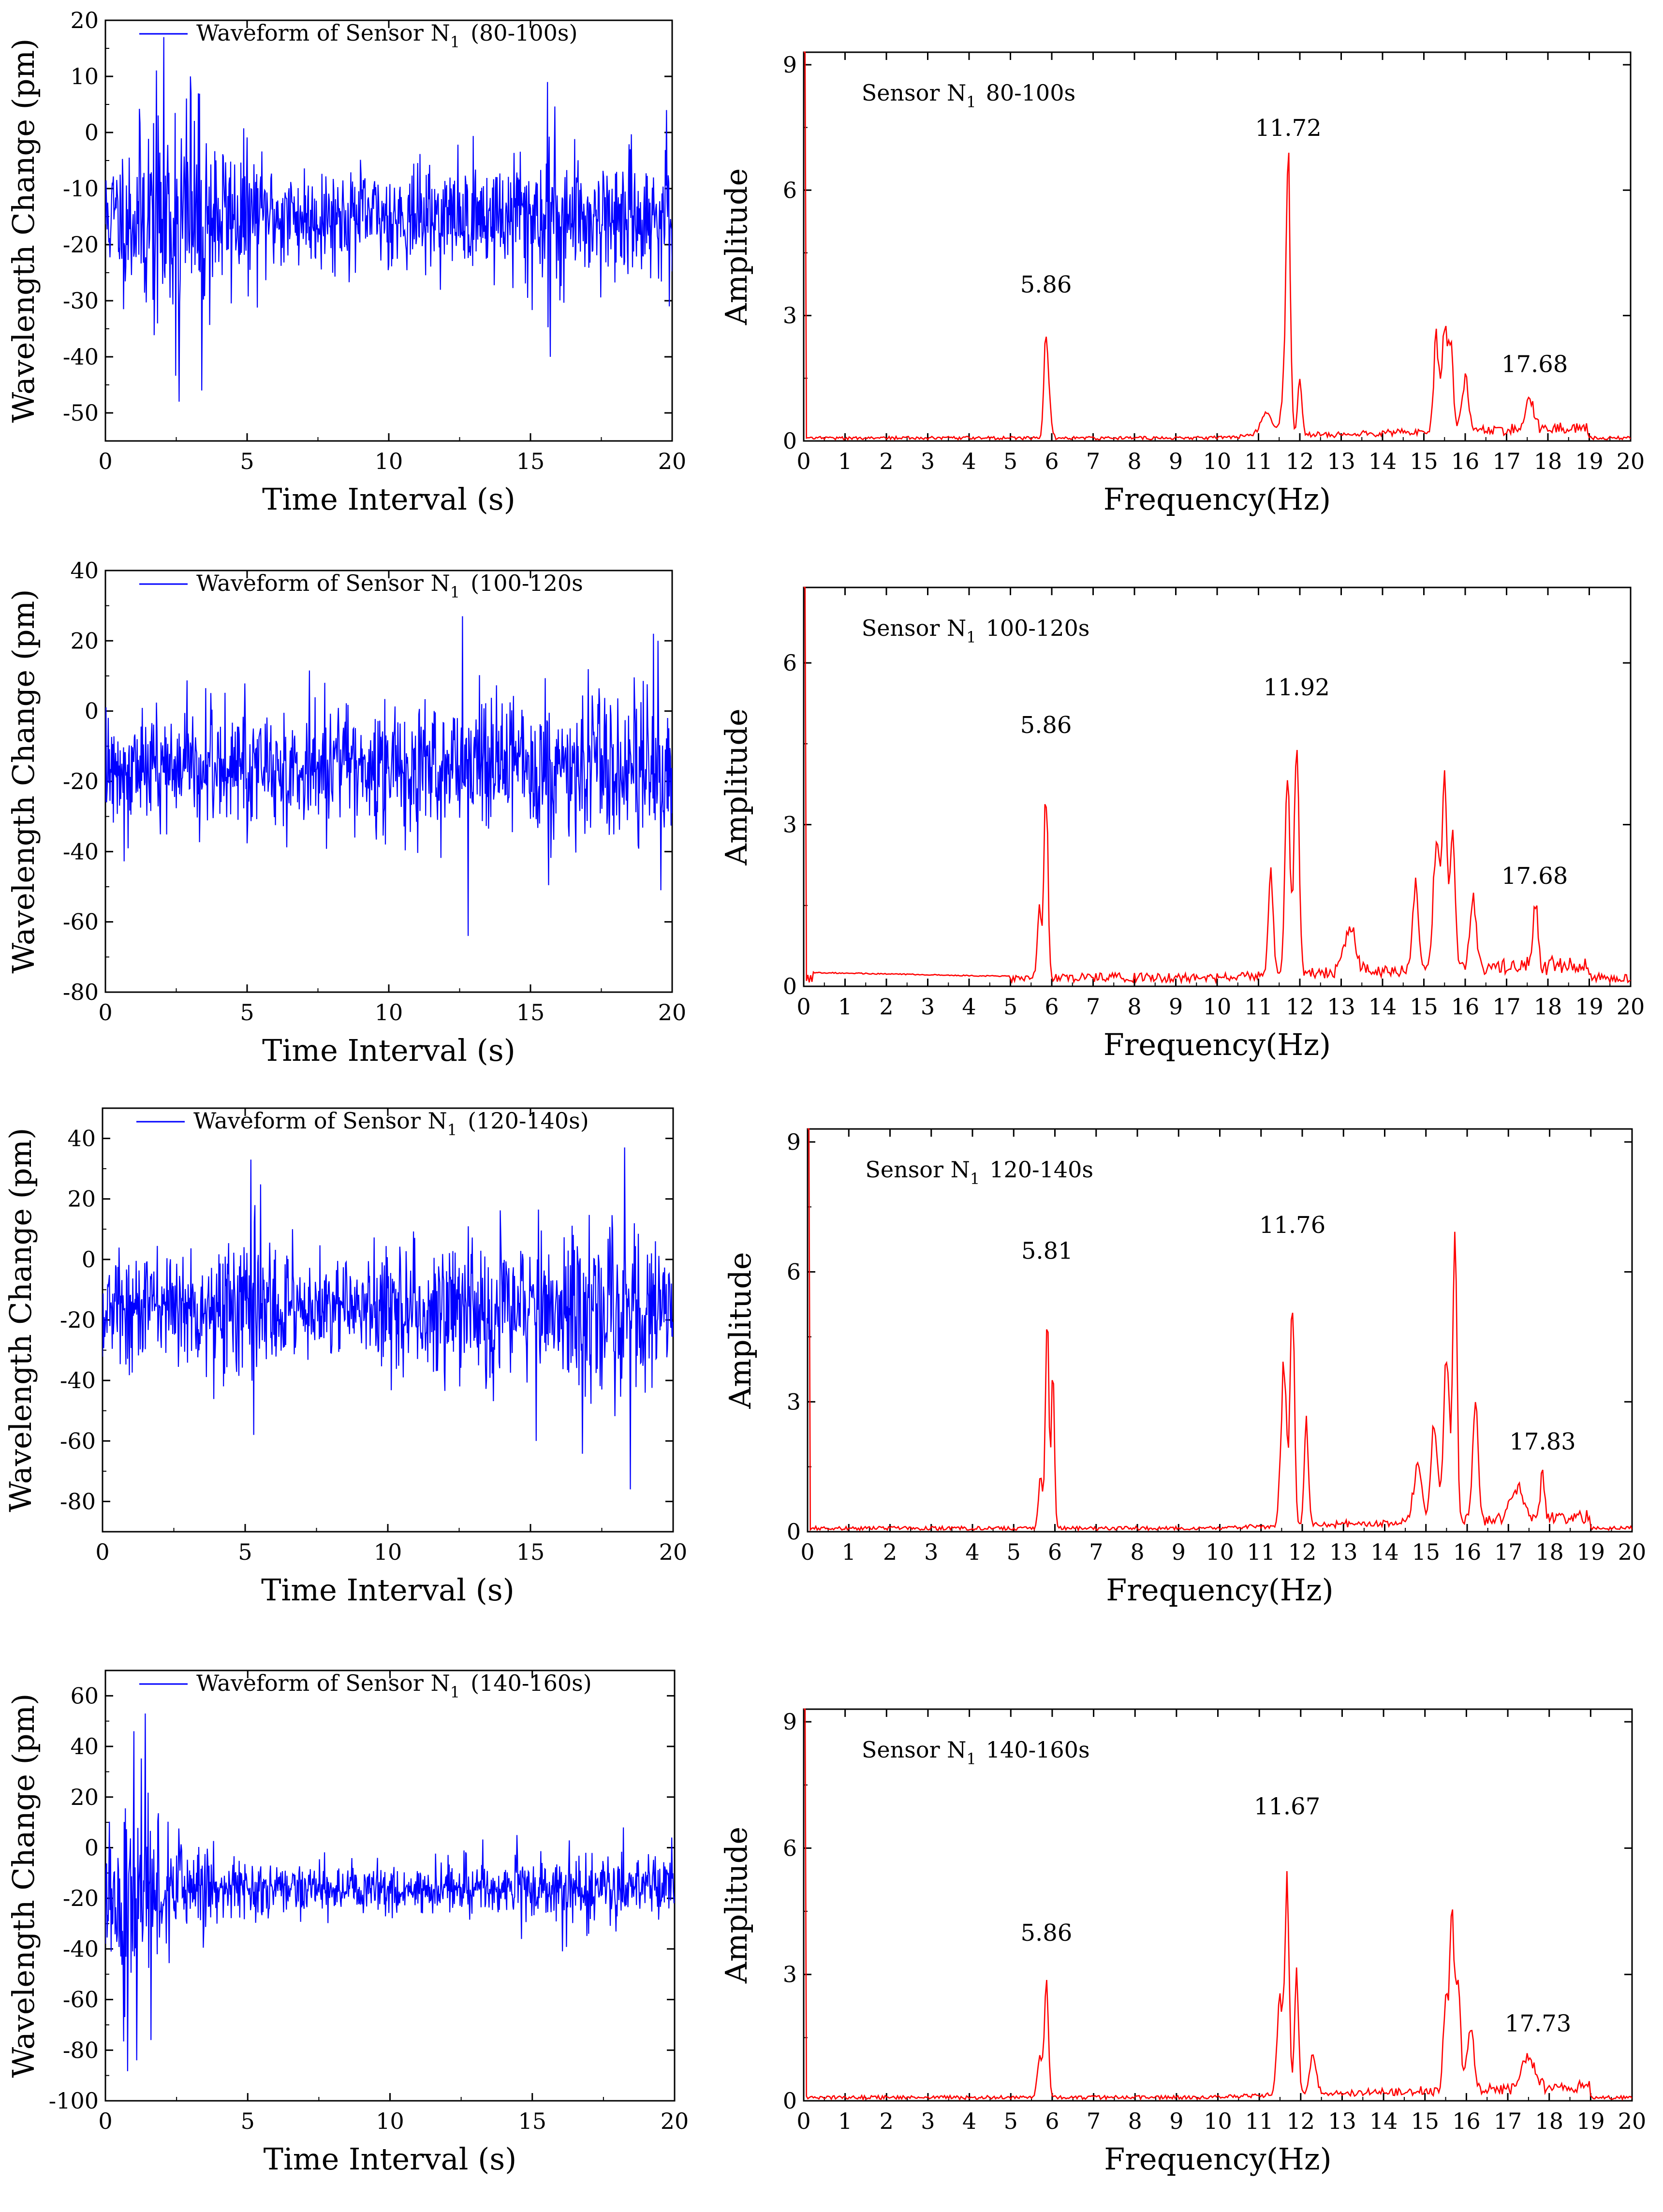 This screenshot has height=2212, width=1663. I want to click on y-tick-label: -80, so click(78, 1501).